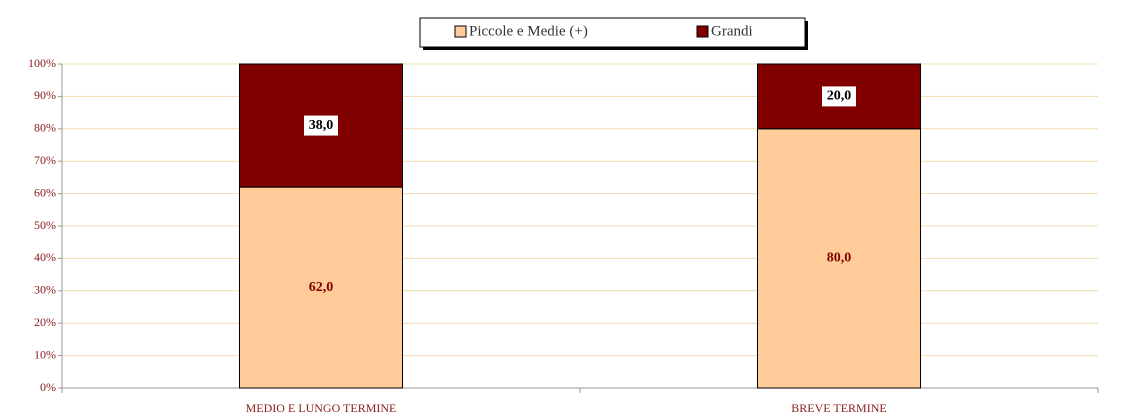  Describe the element at coordinates (45, 95) in the screenshot. I see `y-tick-label: 90%` at that location.